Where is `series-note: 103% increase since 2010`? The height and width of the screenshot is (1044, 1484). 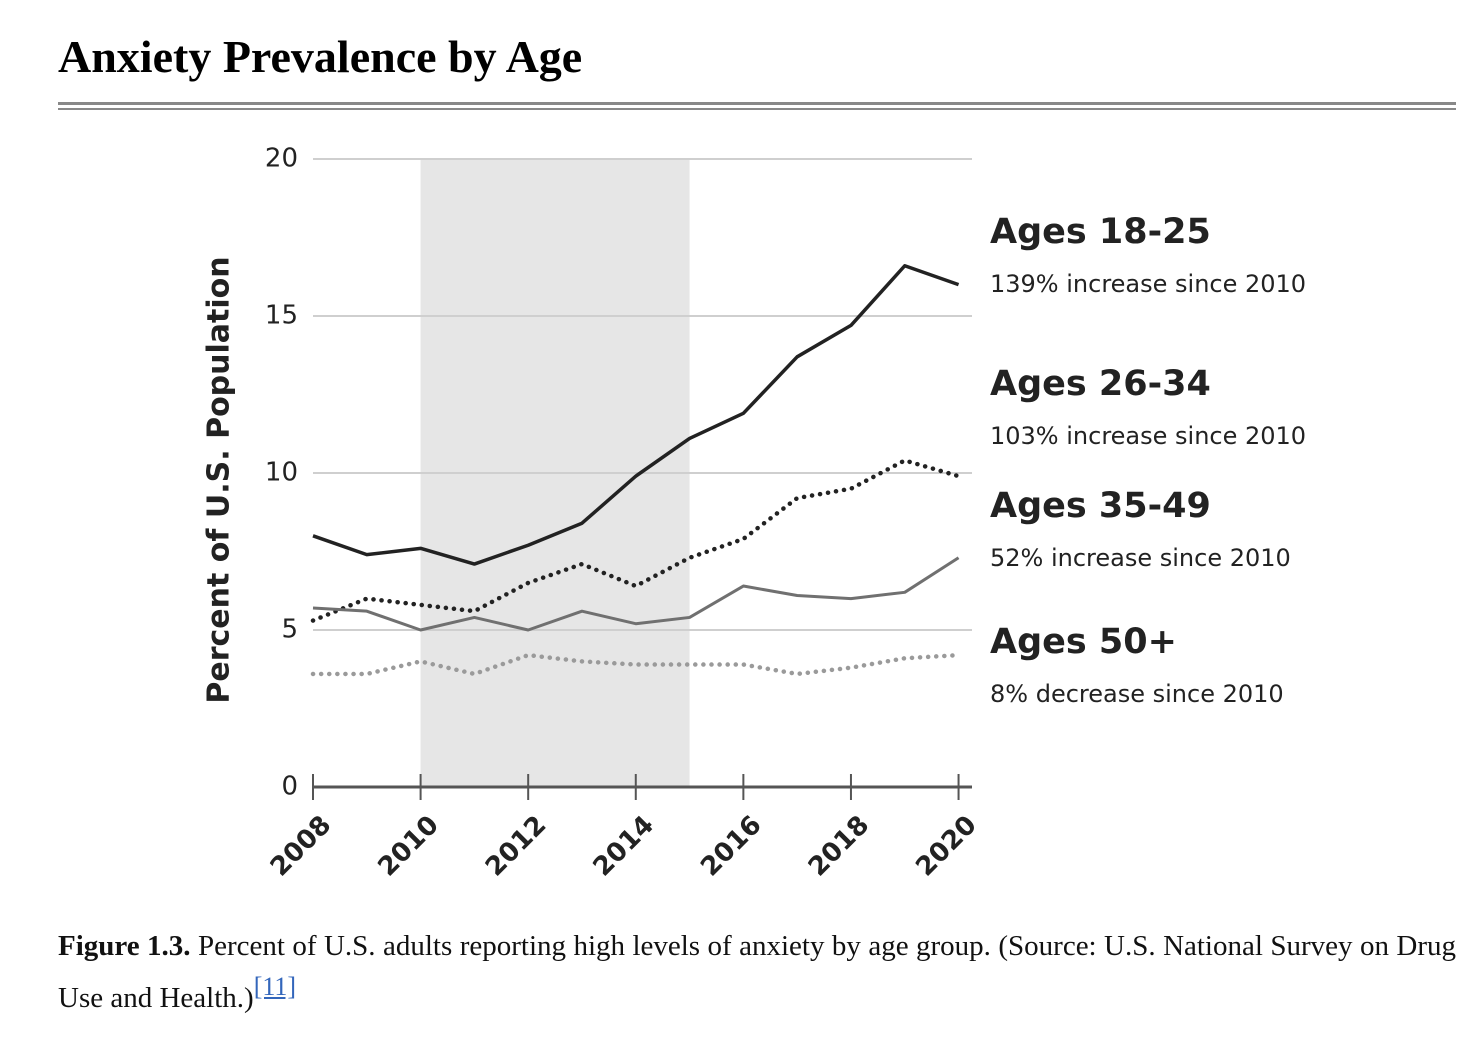
series-note: 103% increase since 2010 is located at coordinates (1148, 436).